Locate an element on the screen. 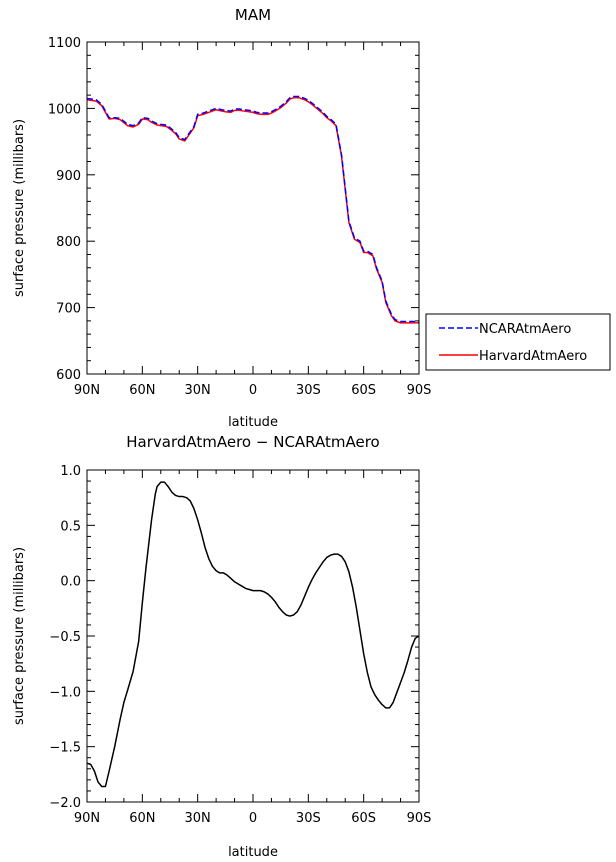 The width and height of the screenshot is (616, 862). bottom-y-tick-label: −1.0 is located at coordinates (65, 692).